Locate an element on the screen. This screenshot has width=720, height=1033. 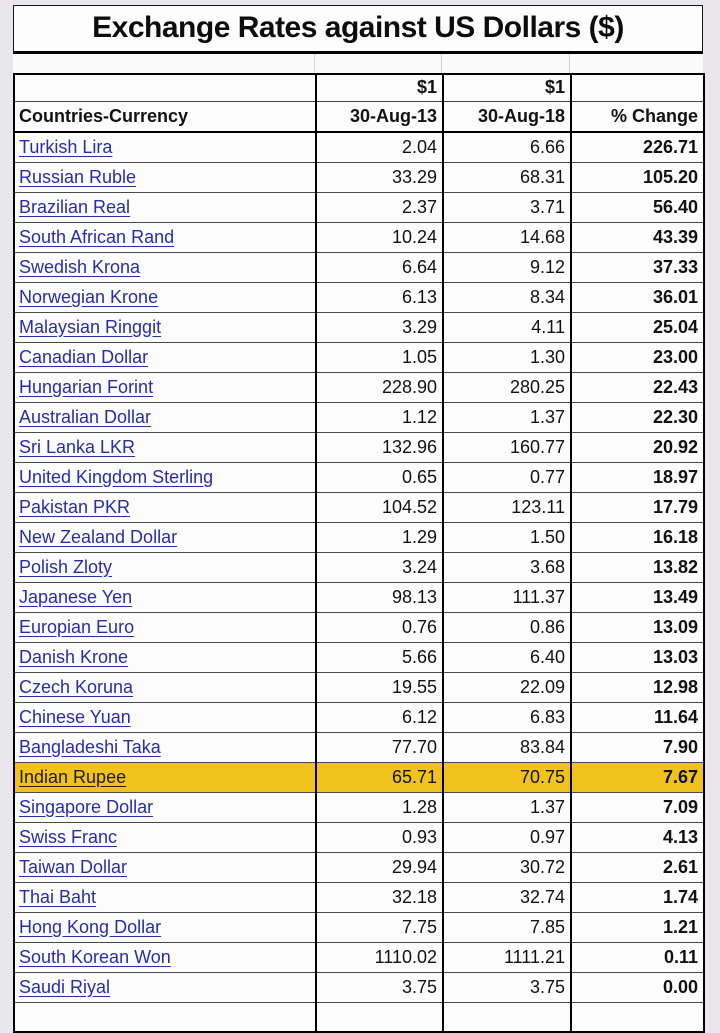
pct-change-cell: 16.18 is located at coordinates (637, 536).